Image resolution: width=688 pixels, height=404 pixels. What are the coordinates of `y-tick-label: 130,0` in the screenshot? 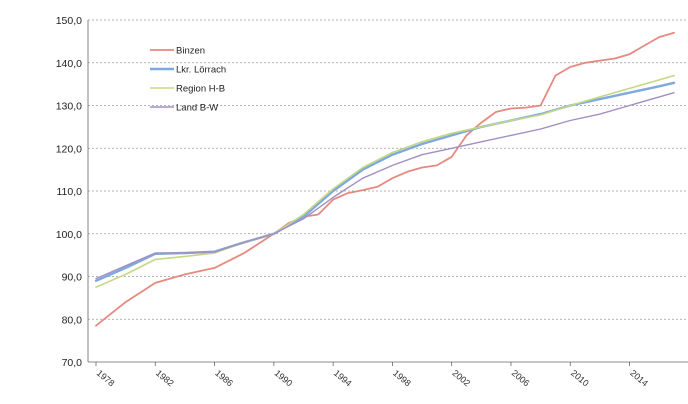 It's located at (69, 107).